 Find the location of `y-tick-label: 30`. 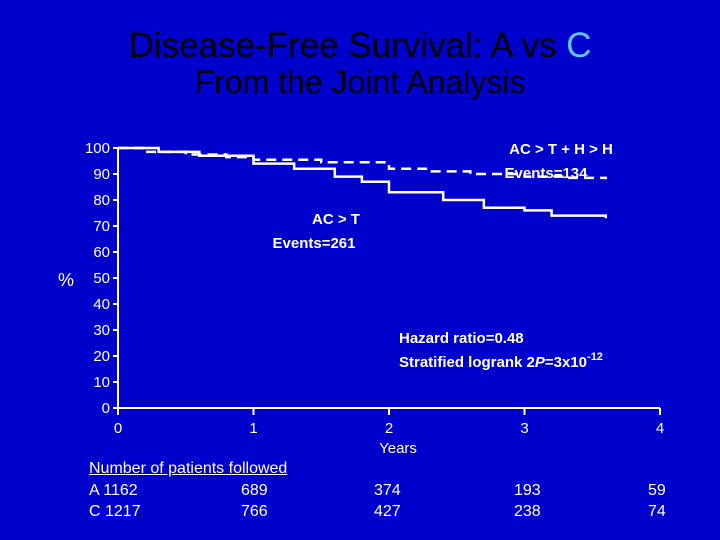

y-tick-label: 30 is located at coordinates (101, 330).